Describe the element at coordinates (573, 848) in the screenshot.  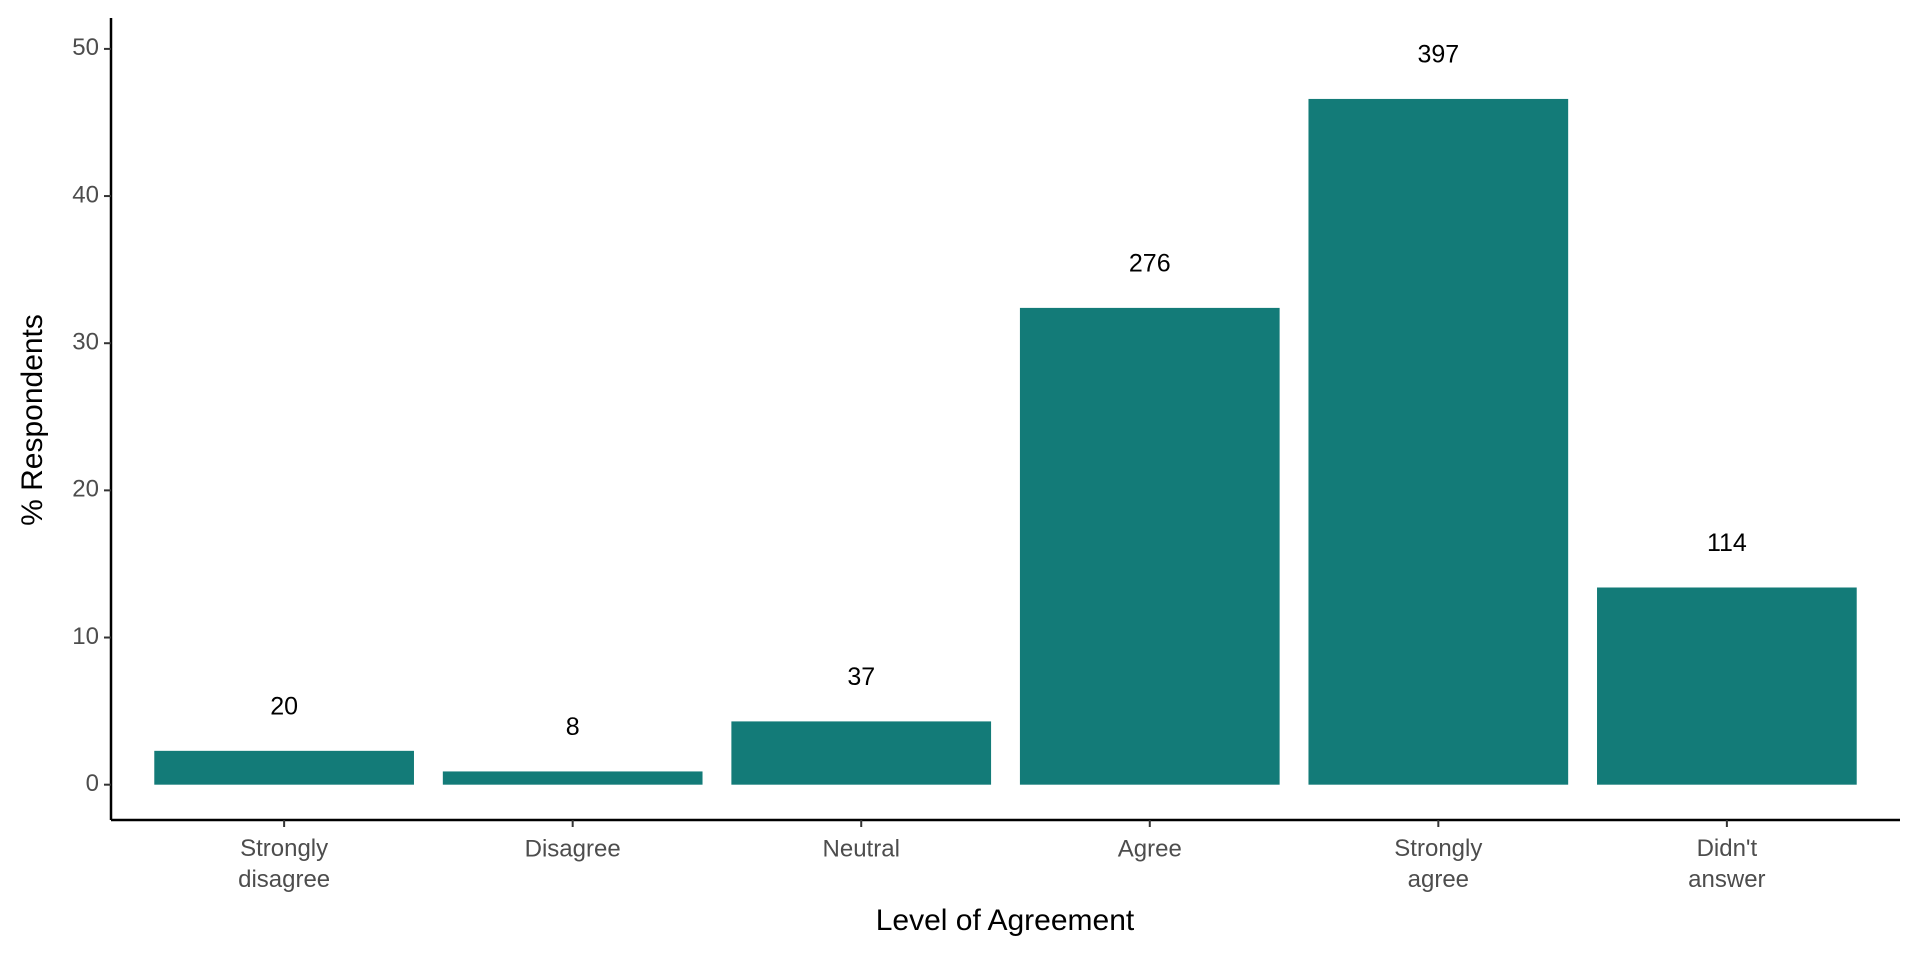
I see `x-tick-label: Disagree` at that location.